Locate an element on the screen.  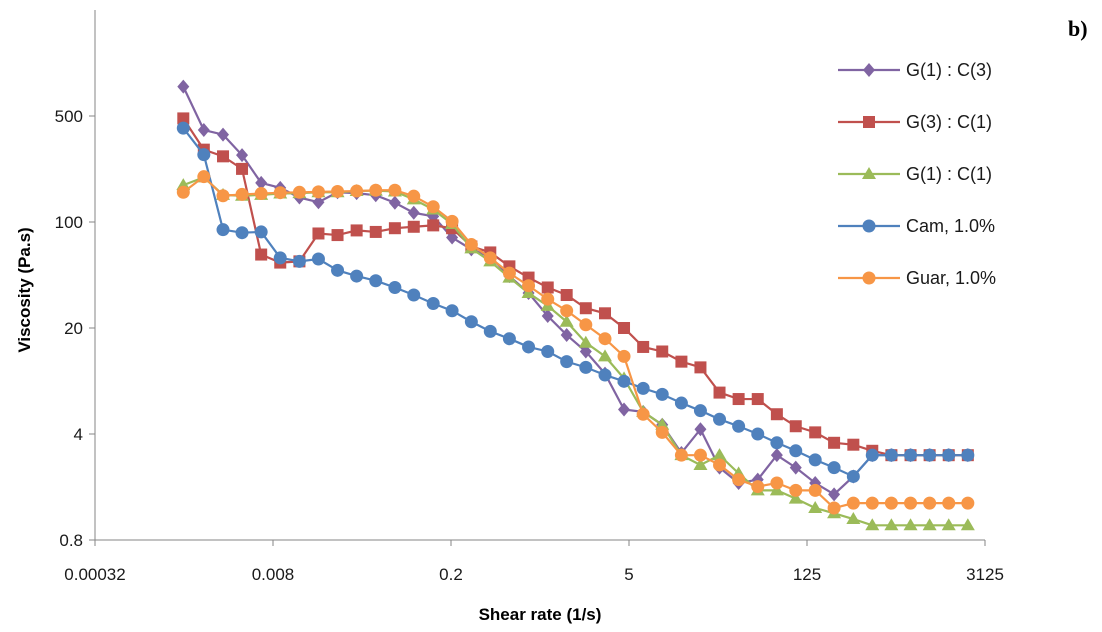
legend-item: G(3) : C(1) is located at coordinates (915, 122).